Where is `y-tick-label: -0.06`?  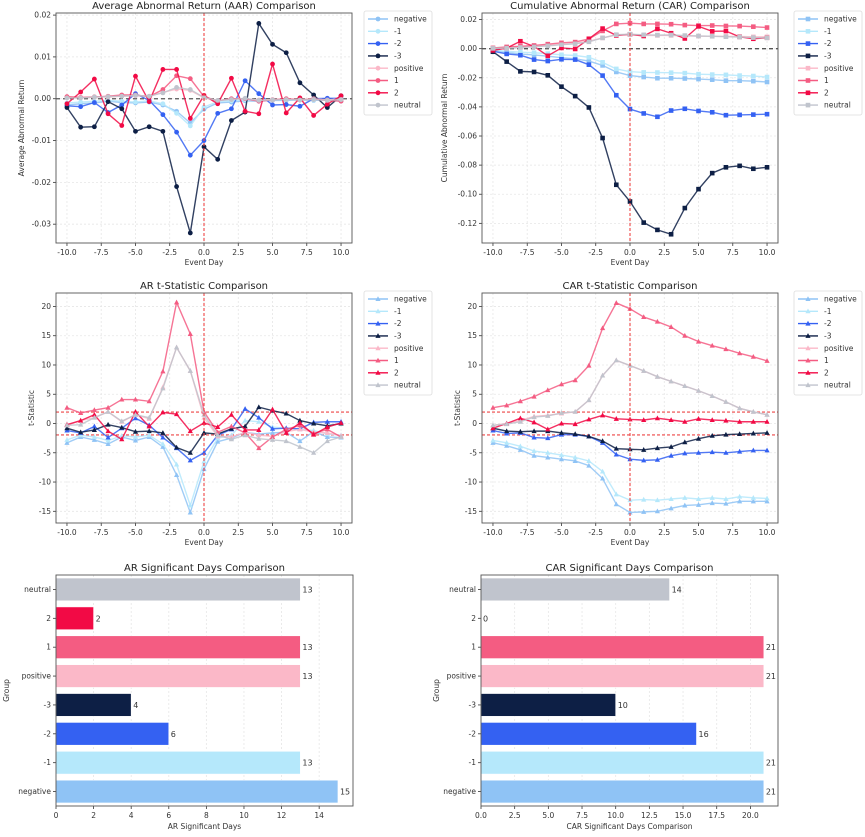
y-tick-label: -0.06 is located at coordinates (468, 136).